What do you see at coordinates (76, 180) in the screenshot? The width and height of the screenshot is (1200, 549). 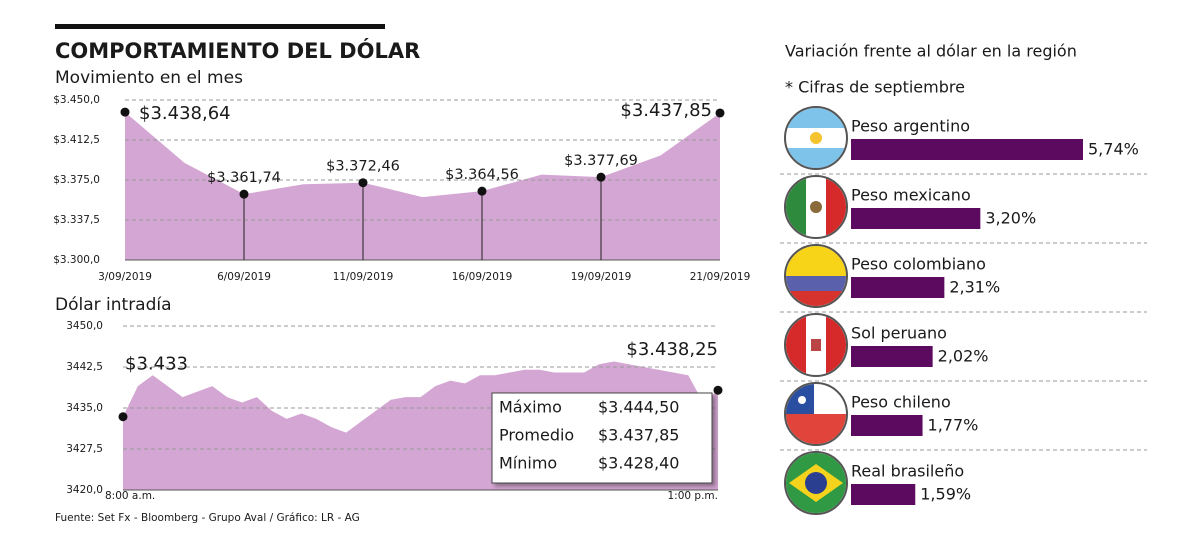 I see `y-tick-label: $3.375,0` at bounding box center [76, 180].